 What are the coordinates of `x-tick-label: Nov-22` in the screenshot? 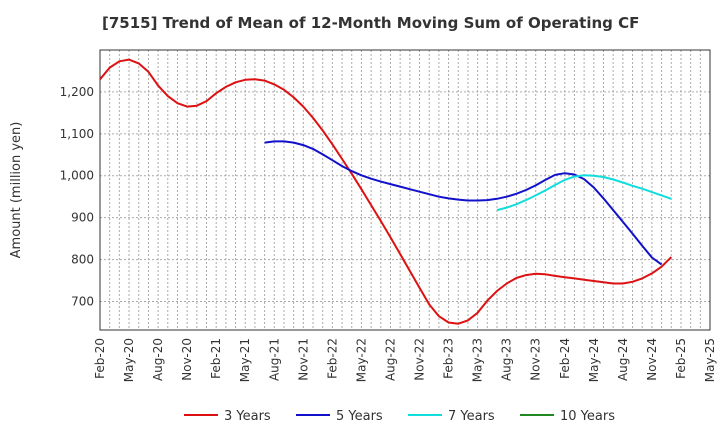 It's located at (420, 359).